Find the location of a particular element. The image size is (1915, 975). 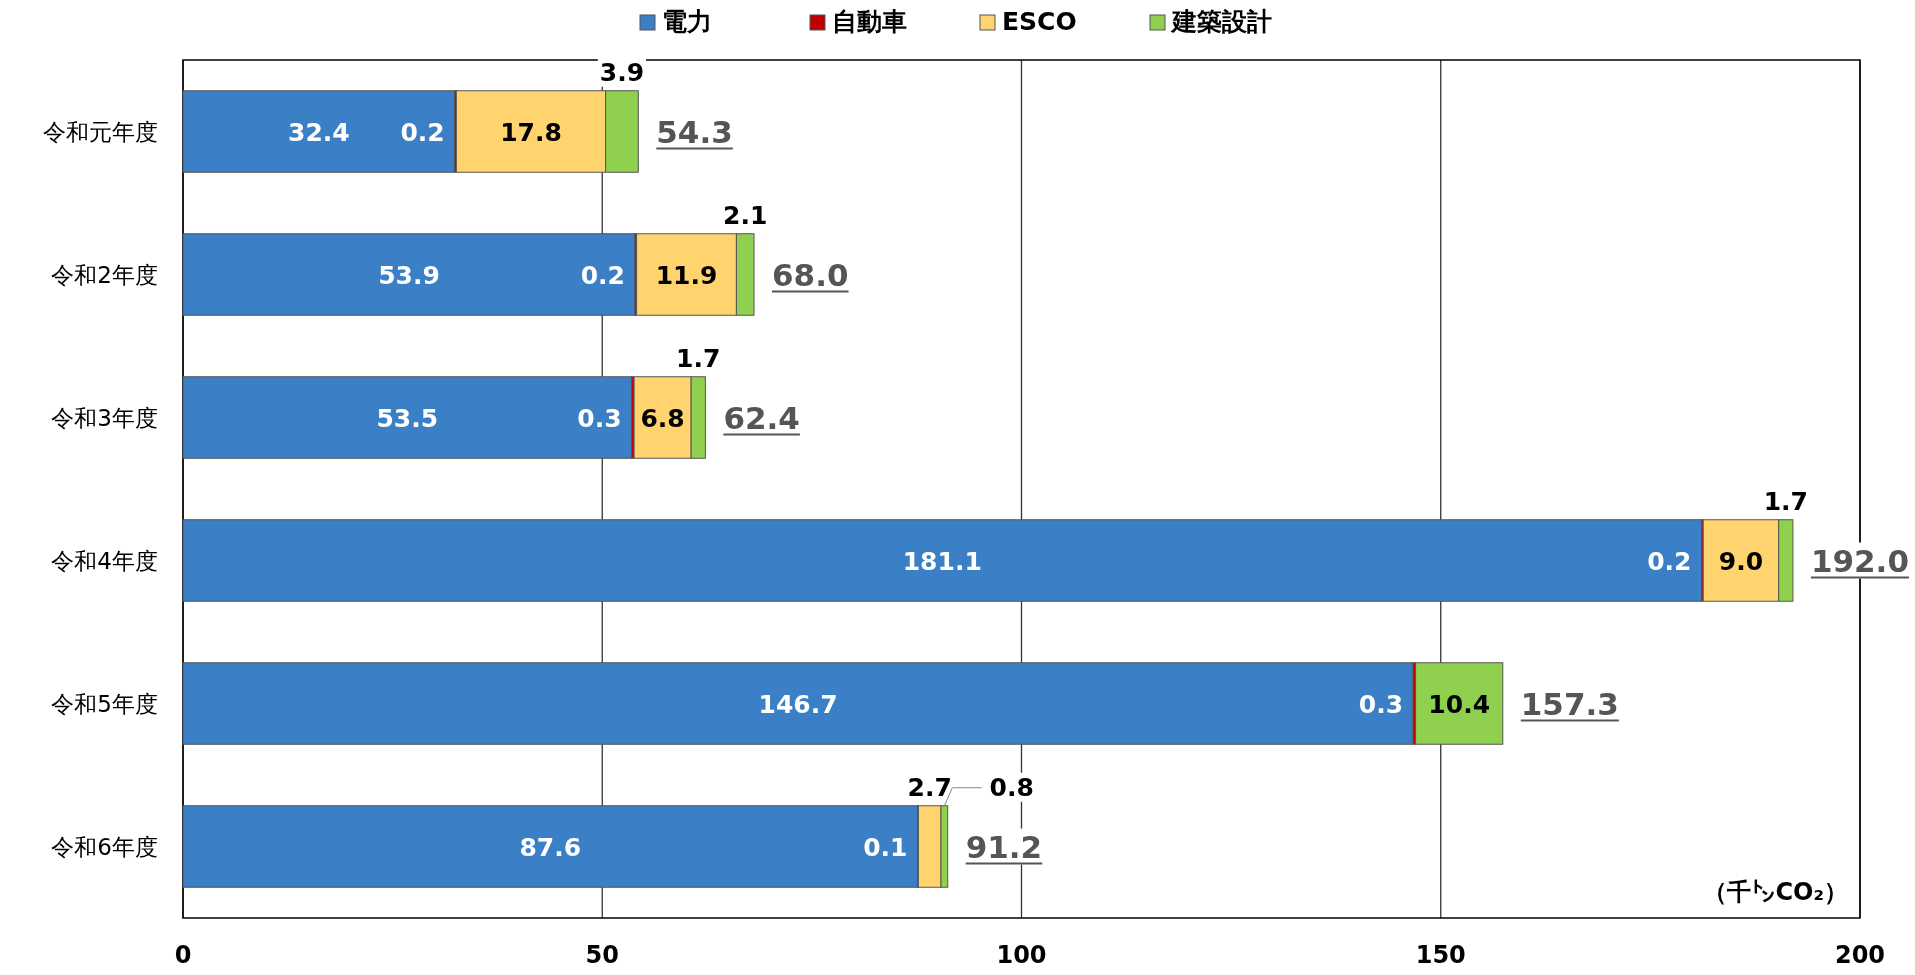

data-label: 2.1 is located at coordinates (745, 215).